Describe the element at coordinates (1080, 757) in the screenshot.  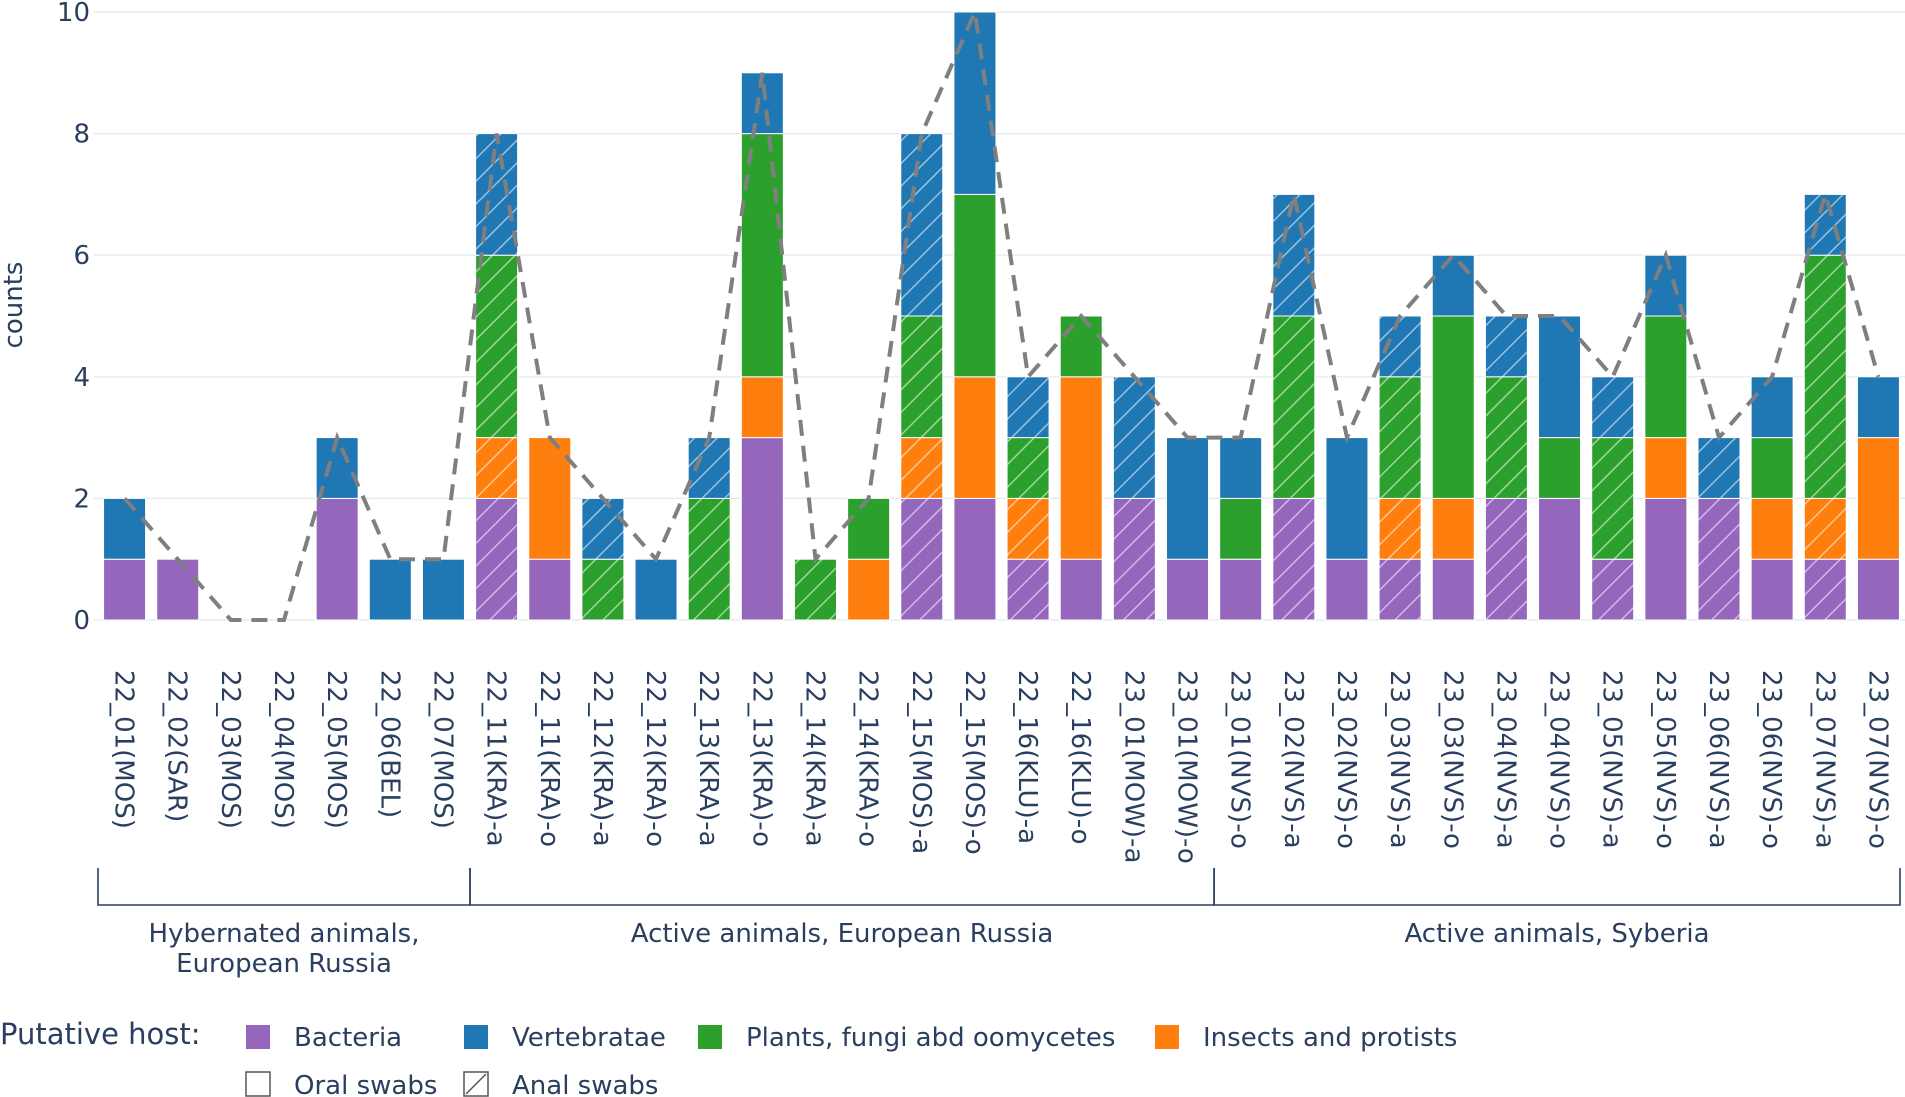
I see `x-tick-label-18: 22_16(KLU)-o` at that location.